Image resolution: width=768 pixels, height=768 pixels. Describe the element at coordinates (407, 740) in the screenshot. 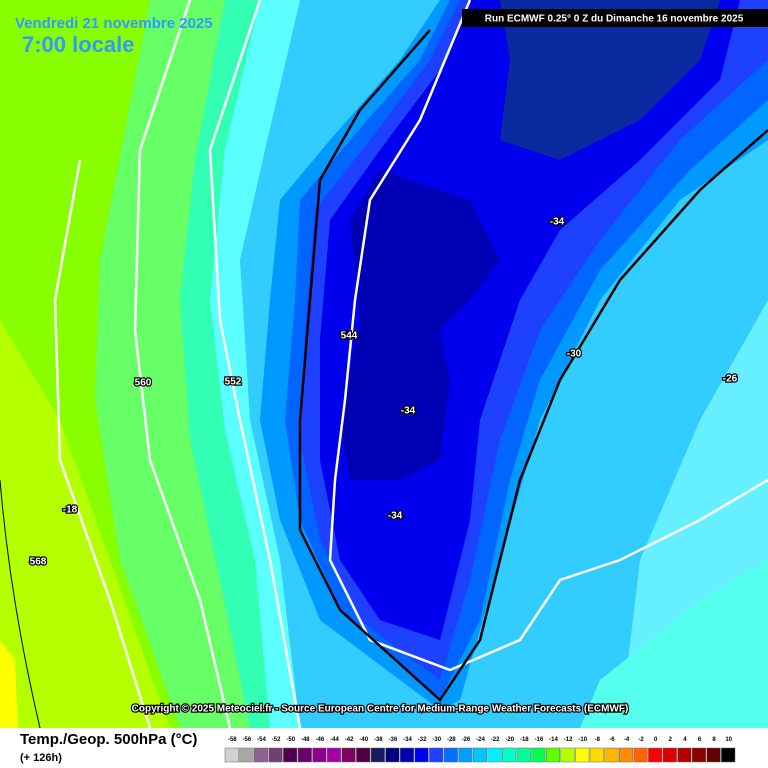

I see `legend-label: -34` at that location.